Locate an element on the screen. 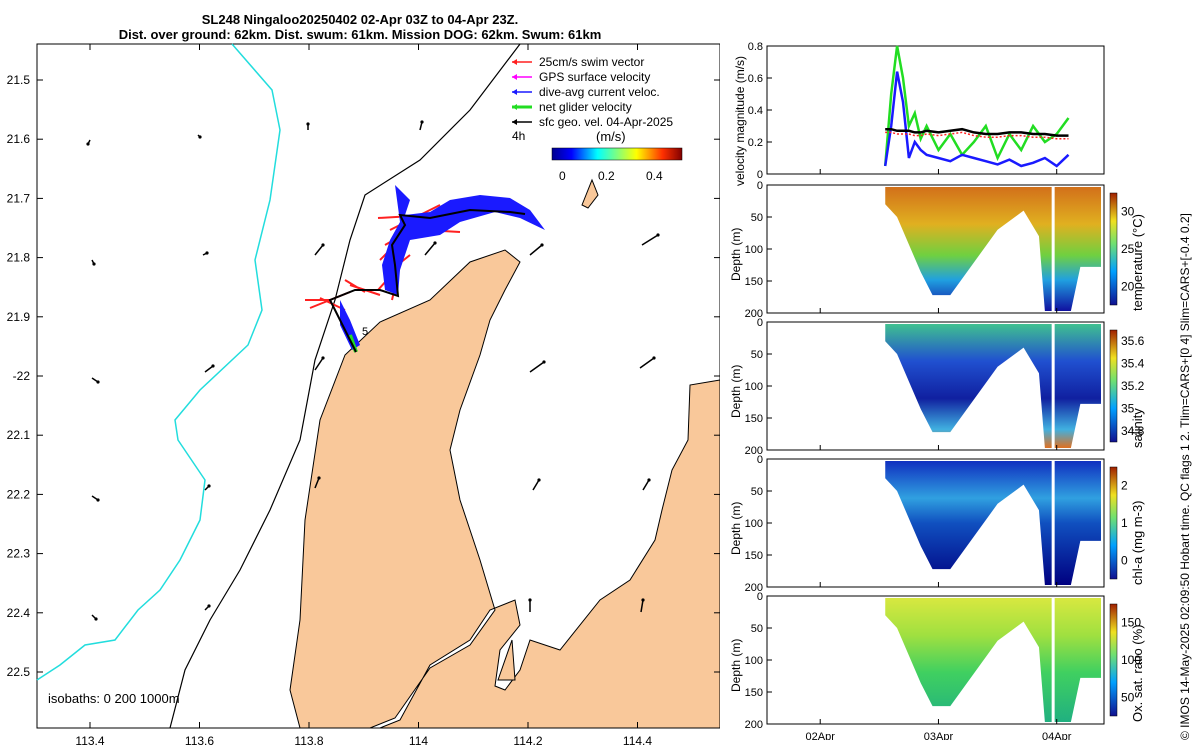  map-x-tick: 114.4 is located at coordinates (637, 741).